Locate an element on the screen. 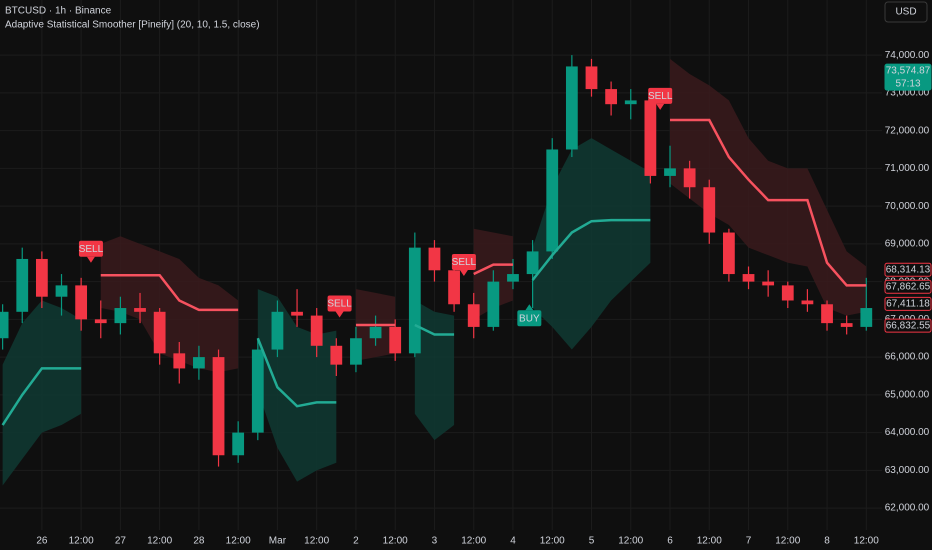 The image size is (932, 550). price-label: 67,411.18 is located at coordinates (908, 303).